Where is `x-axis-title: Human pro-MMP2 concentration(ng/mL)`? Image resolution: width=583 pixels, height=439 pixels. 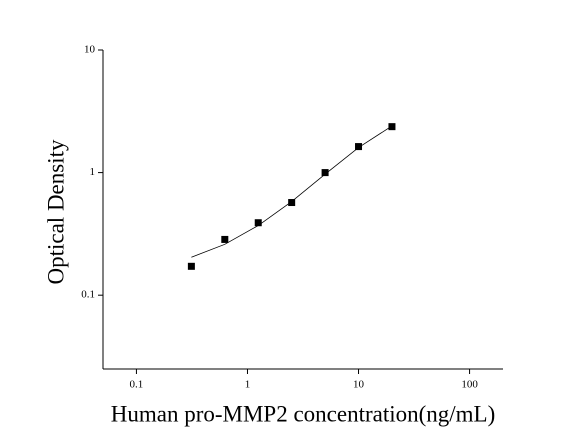 x-axis-title: Human pro-MMP2 concentration(ng/mL) is located at coordinates (303, 413).